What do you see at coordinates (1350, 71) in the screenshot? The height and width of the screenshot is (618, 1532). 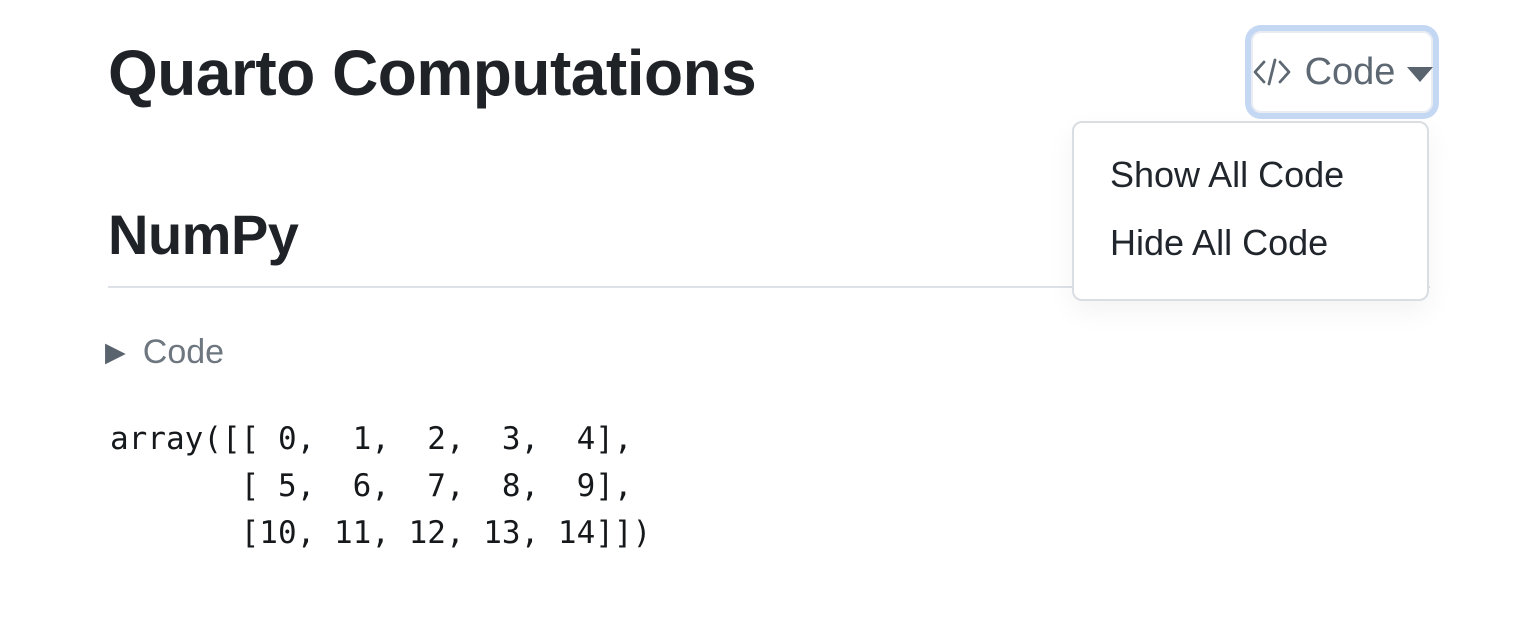 I see `code-tools-button-label: Code` at bounding box center [1350, 71].